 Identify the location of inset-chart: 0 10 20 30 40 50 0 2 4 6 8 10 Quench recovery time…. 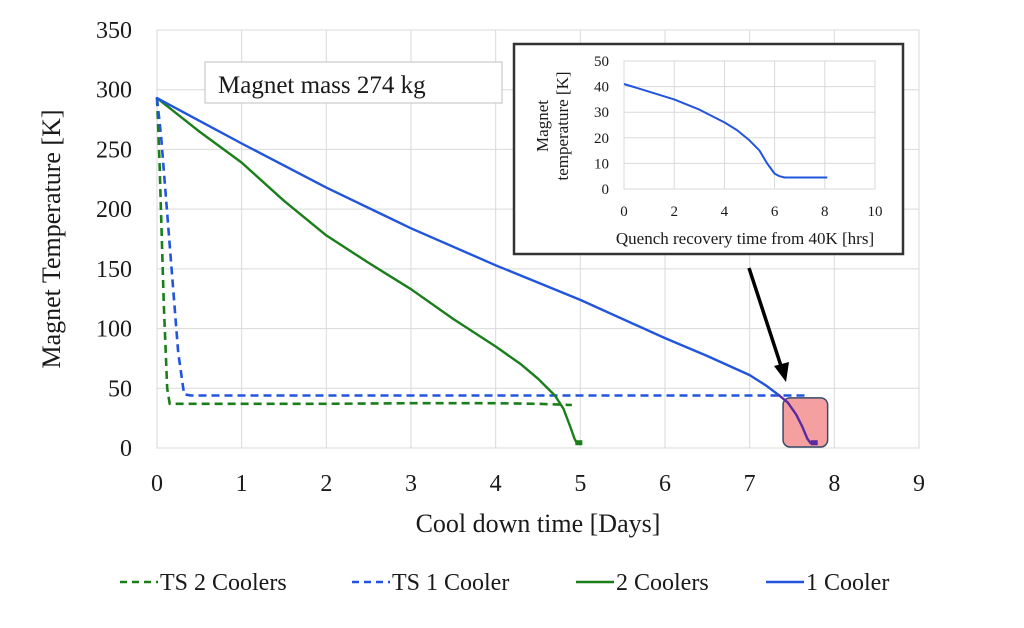
(708, 149).